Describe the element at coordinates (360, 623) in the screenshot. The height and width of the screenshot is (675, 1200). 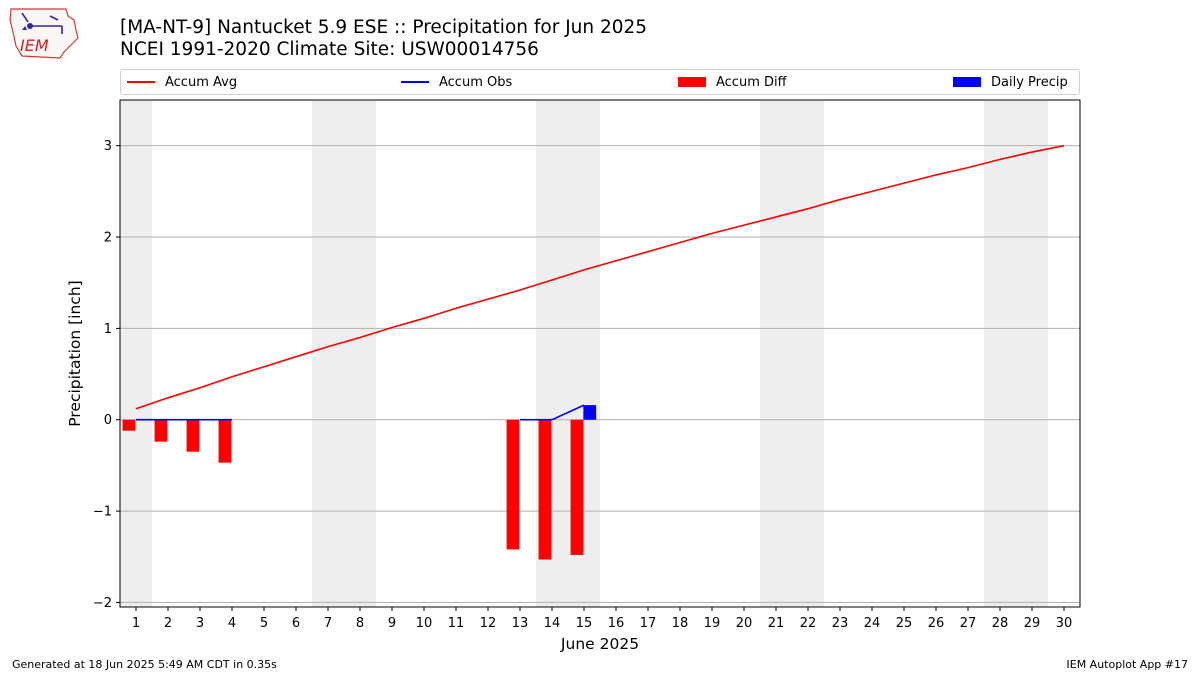
I see `x-tick-label: 8` at that location.